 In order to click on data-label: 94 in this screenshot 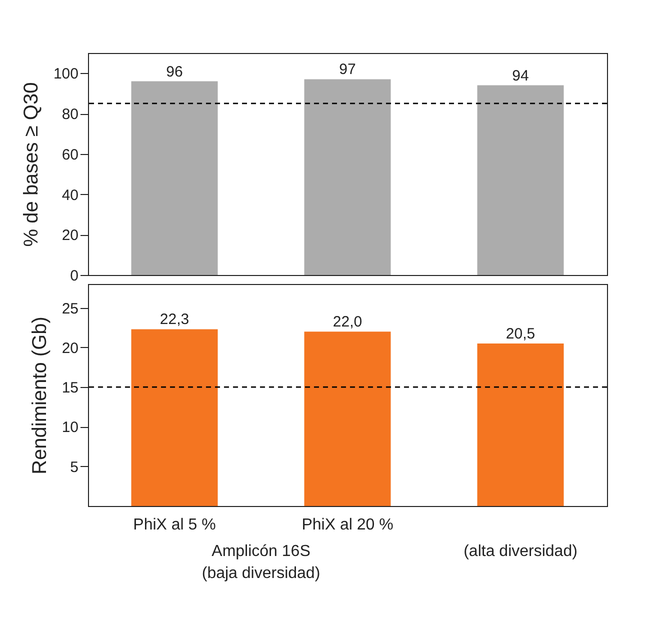, I will do `click(520, 75)`.